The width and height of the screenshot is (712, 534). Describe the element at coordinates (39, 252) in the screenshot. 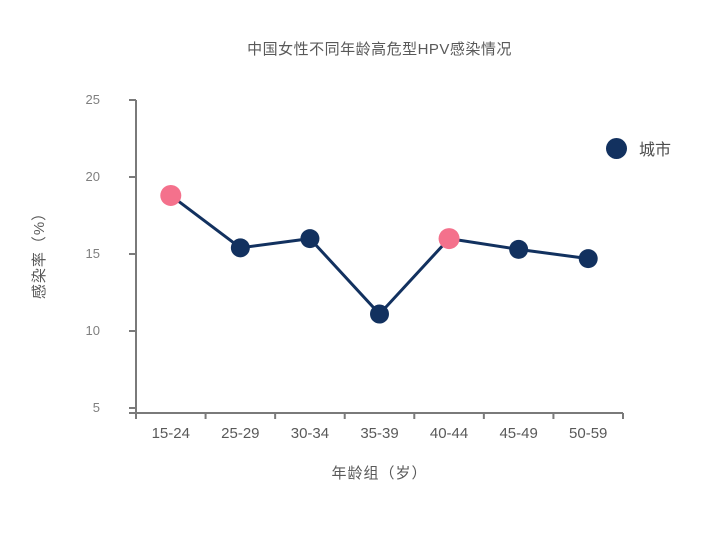

I see `y-axis-title: 感染率（%）` at that location.